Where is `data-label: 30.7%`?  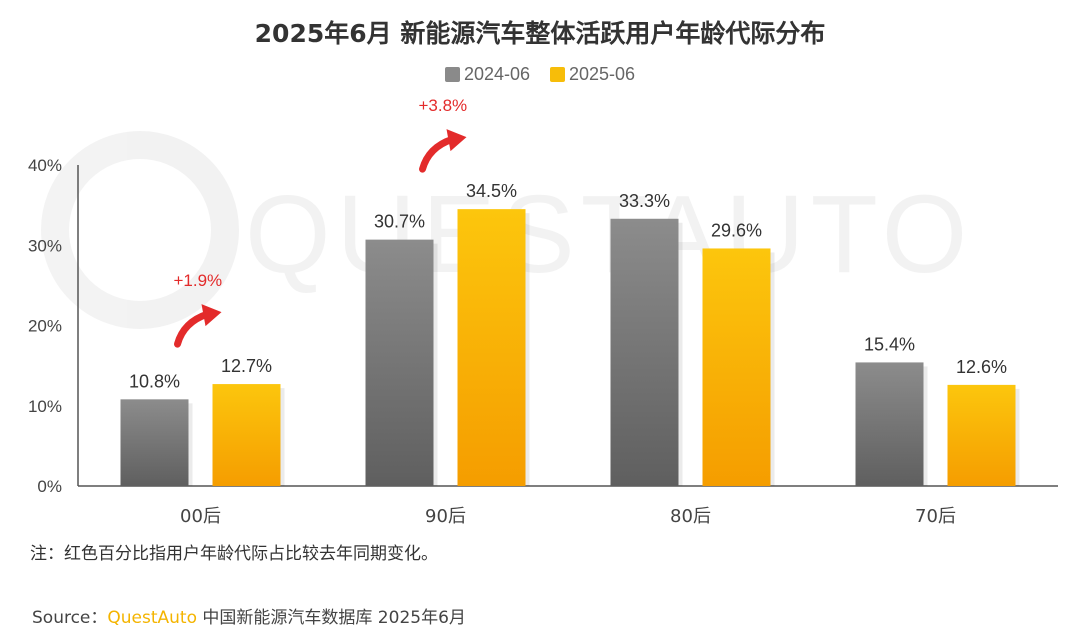 data-label: 30.7% is located at coordinates (399, 222).